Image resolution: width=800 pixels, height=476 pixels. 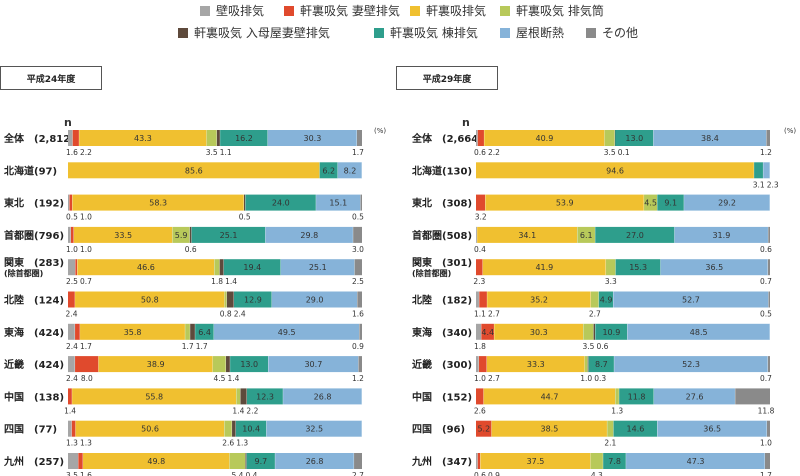 What do you see at coordinates (226, 314) in the screenshot?
I see `data-label-below: 0.8` at bounding box center [226, 314].